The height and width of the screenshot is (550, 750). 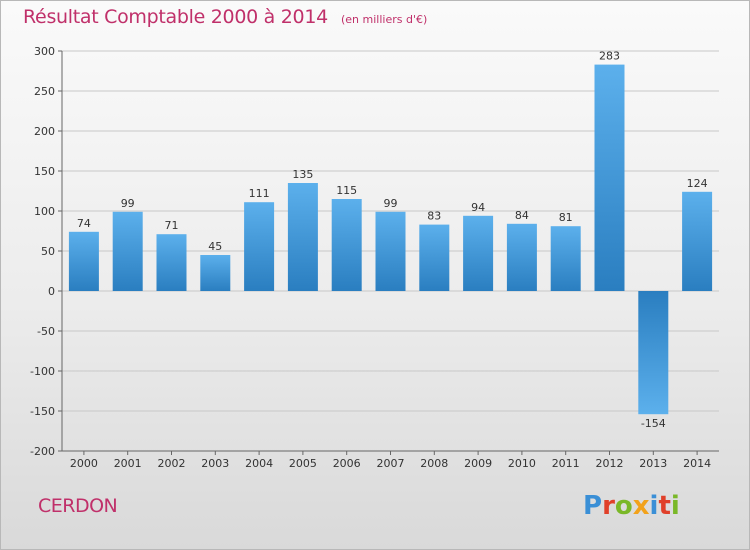 What do you see at coordinates (608, 506) in the screenshot?
I see `logo-letter: r` at bounding box center [608, 506].